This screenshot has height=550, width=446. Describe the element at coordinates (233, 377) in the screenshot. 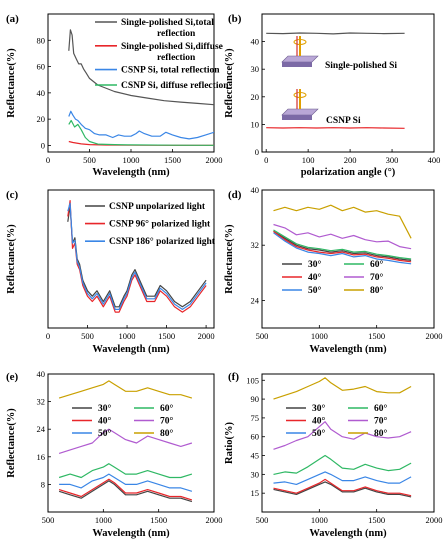

I see `panel-label: (f)` at that location.